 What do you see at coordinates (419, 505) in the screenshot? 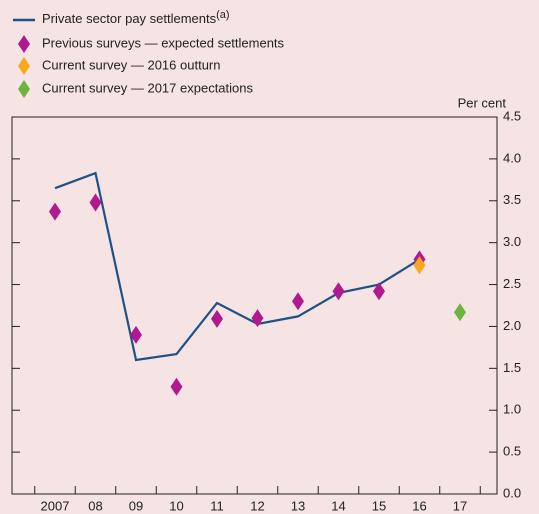
I see `x-tick-label: 16` at bounding box center [419, 505].